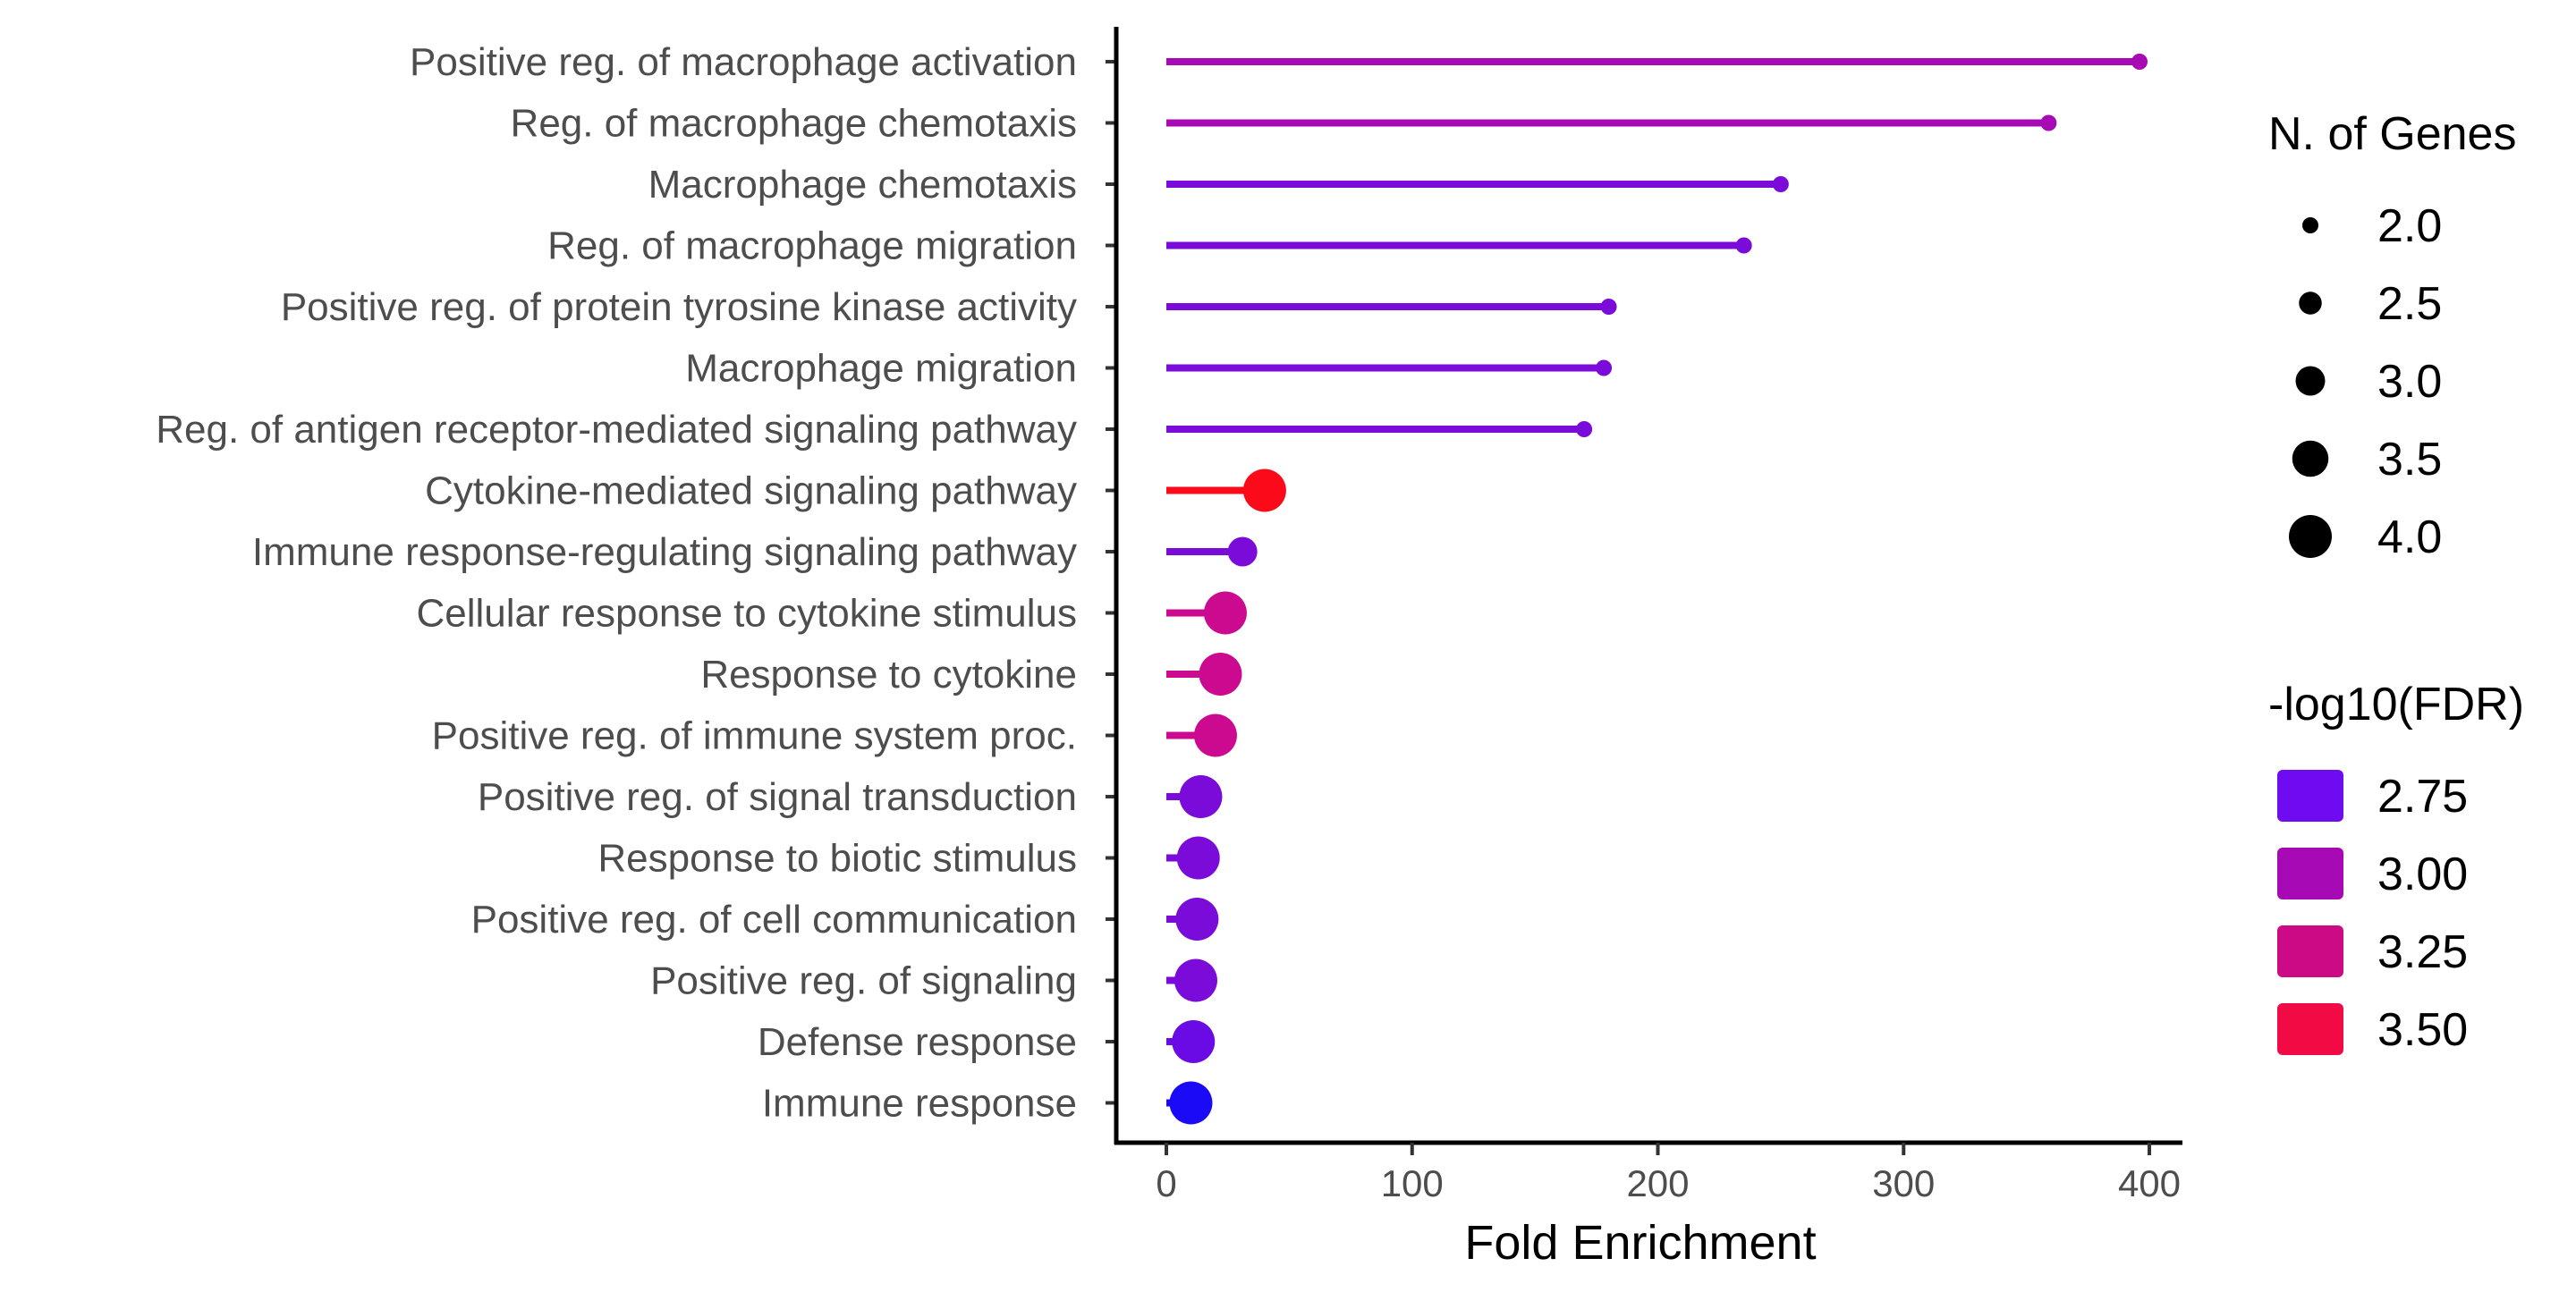 This screenshot has height=1292, width=2576. Describe the element at coordinates (2409, 537) in the screenshot. I see `size-legend-label: 4.0` at that location.